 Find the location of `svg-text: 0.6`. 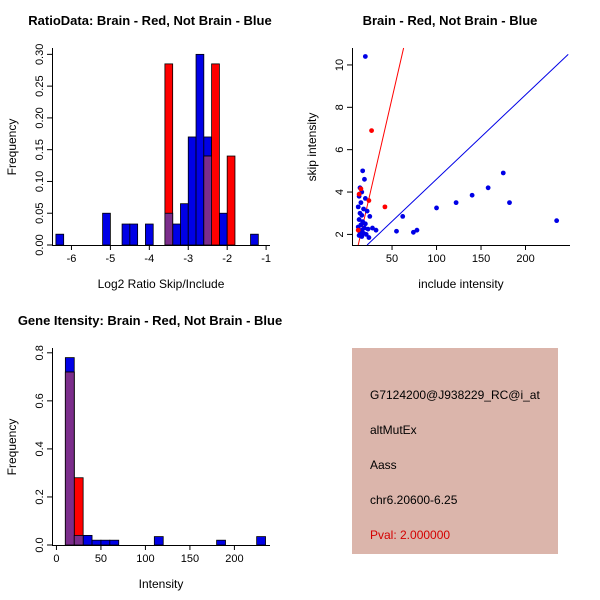

svg-text: 0.6 is located at coordinates (40, 400).